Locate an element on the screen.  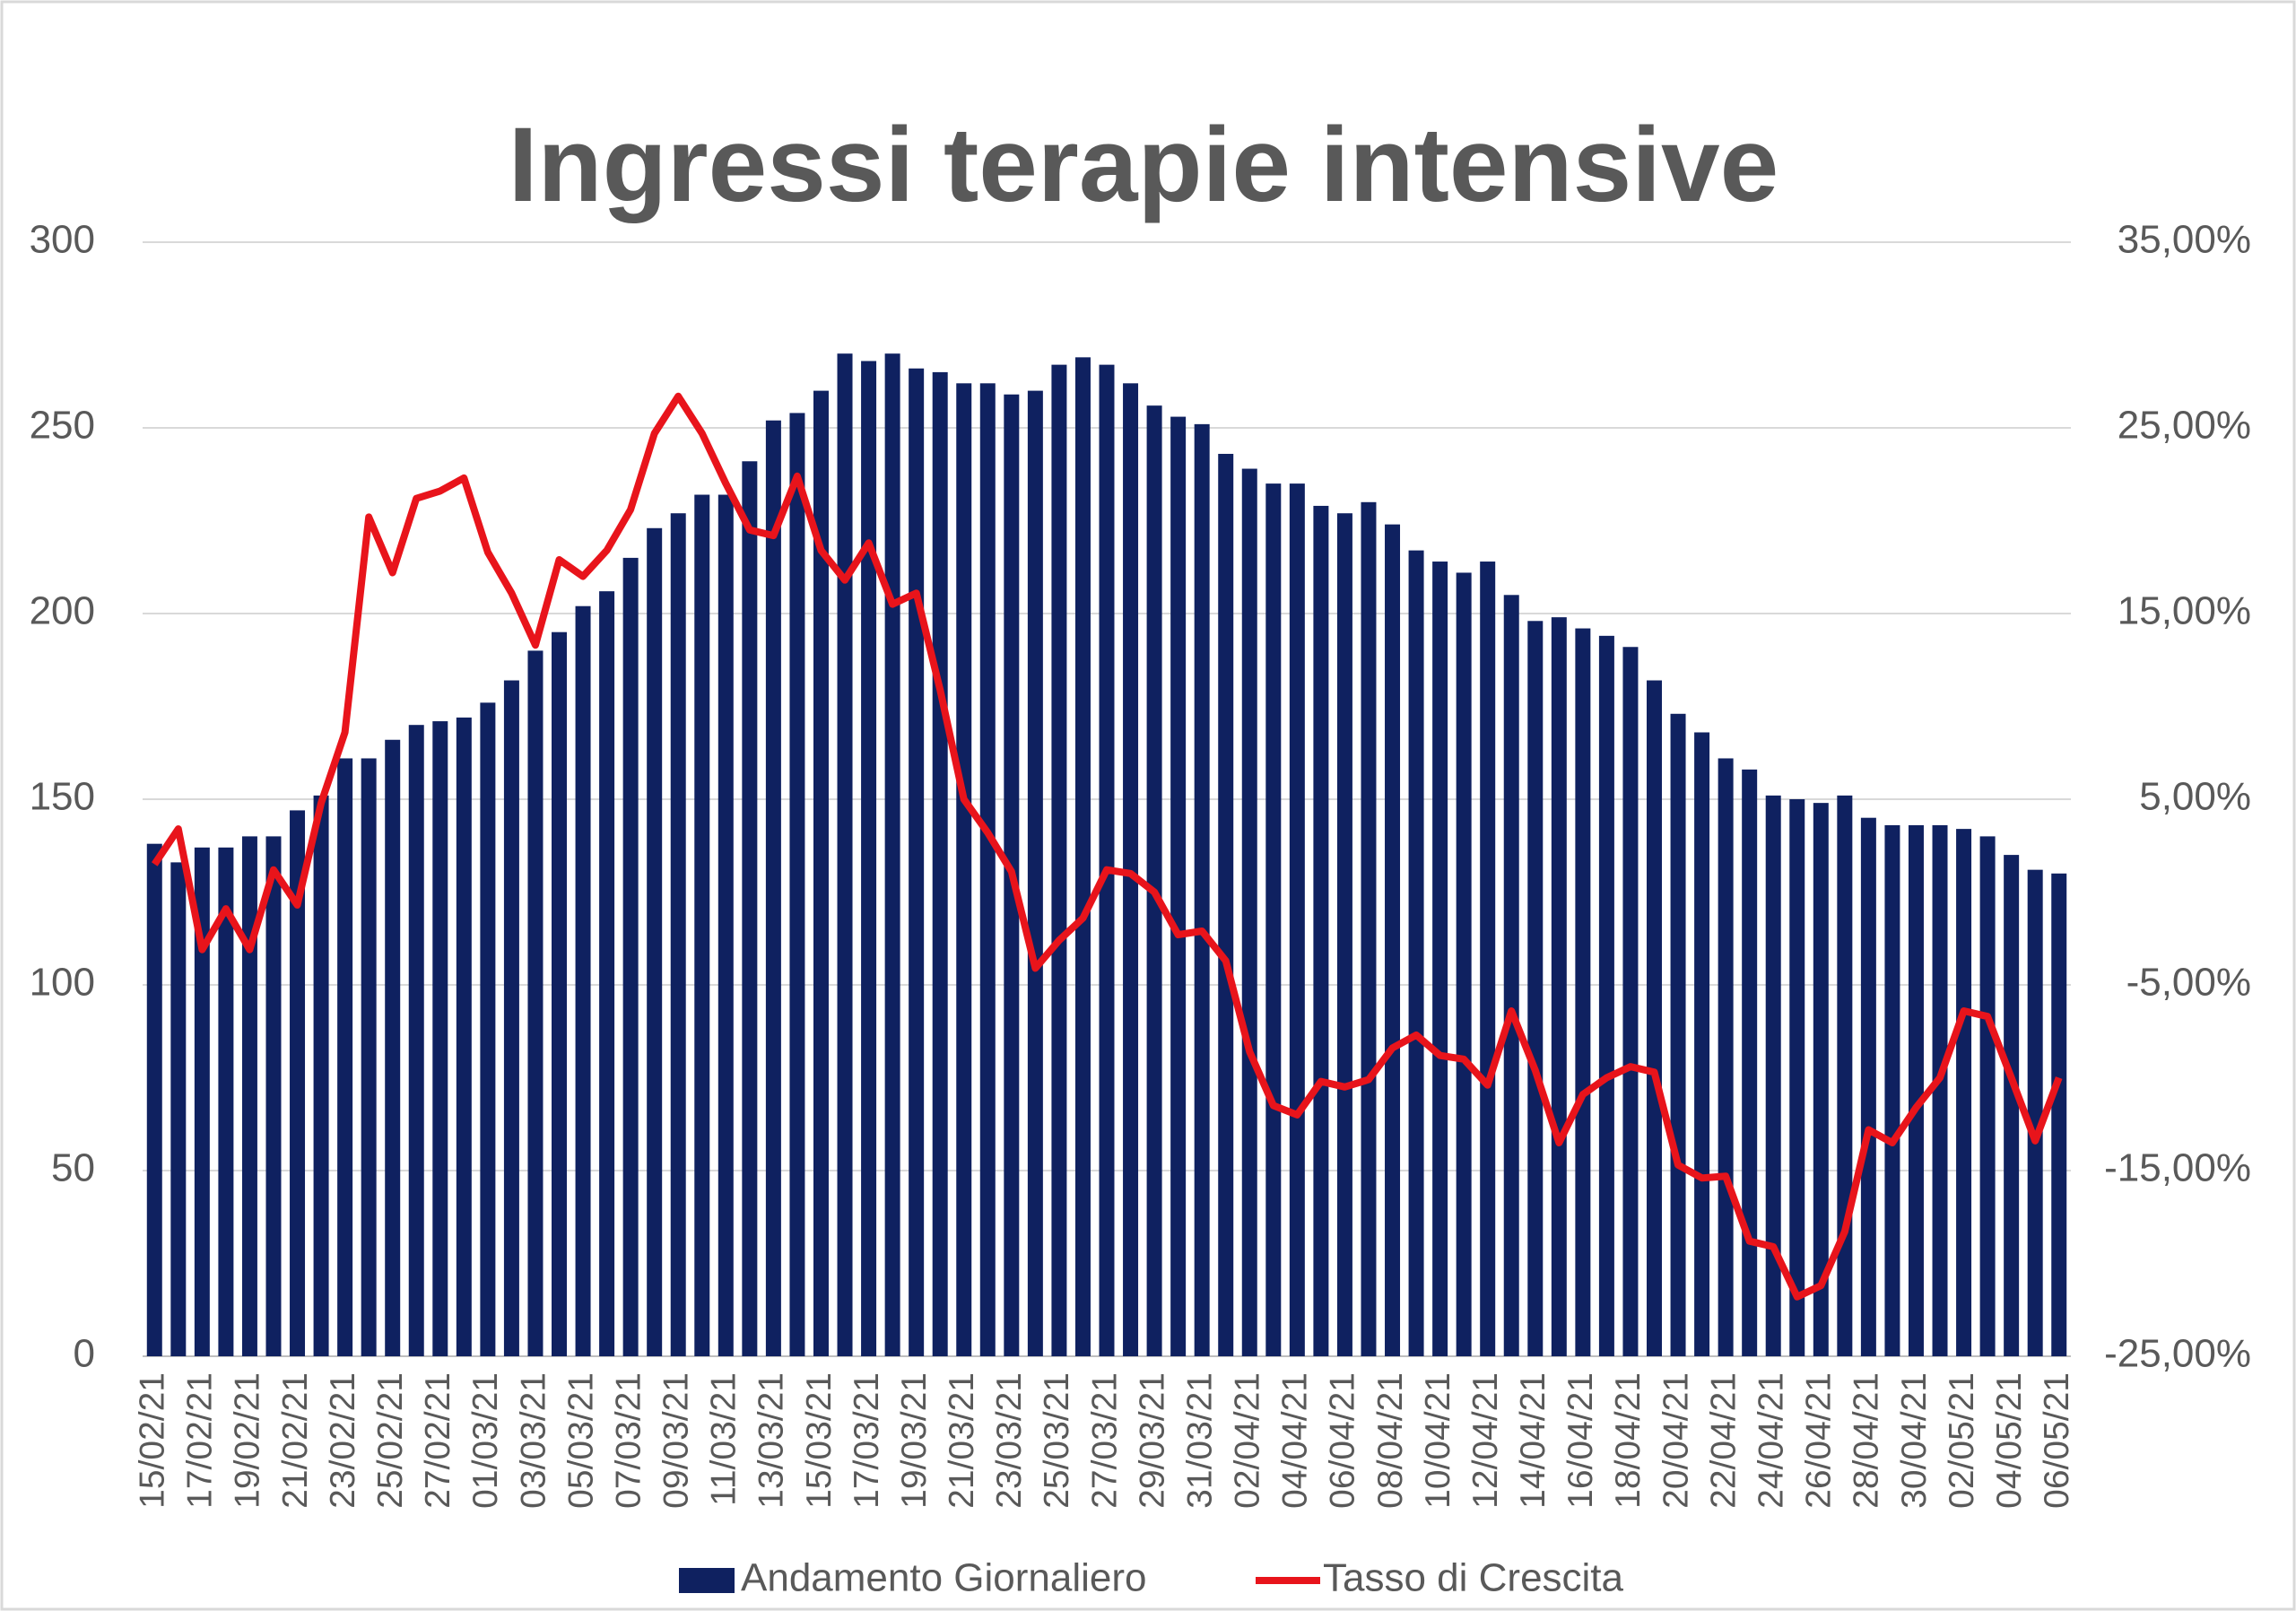
x-tick-label: 25/03/21 is located at coordinates (1057, 1440).